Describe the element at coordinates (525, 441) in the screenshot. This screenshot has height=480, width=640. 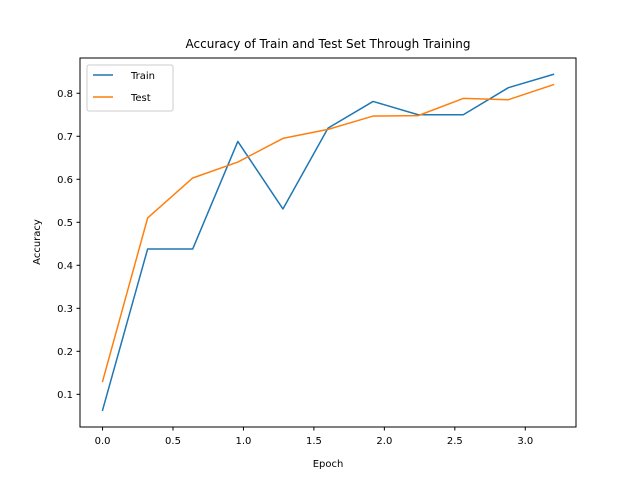
I see `x-tick-label: 3.0` at that location.